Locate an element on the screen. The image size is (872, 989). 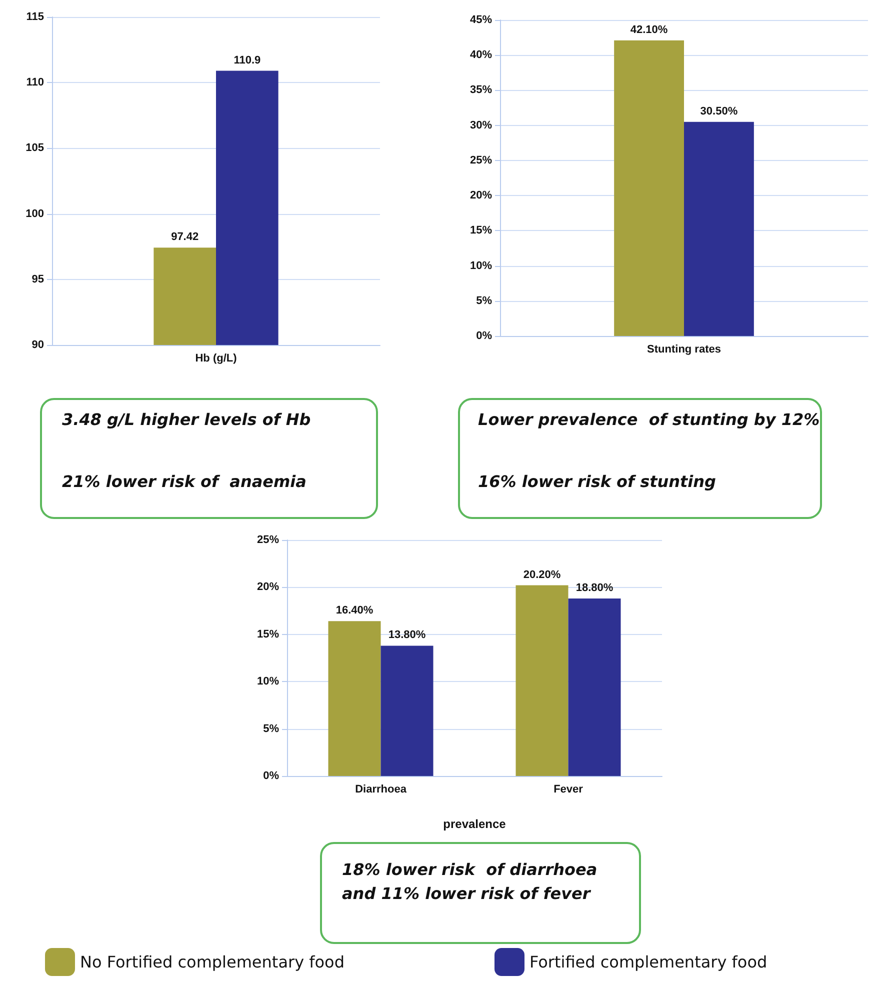
x-tick-label: Hb (g/L) is located at coordinates (216, 358).